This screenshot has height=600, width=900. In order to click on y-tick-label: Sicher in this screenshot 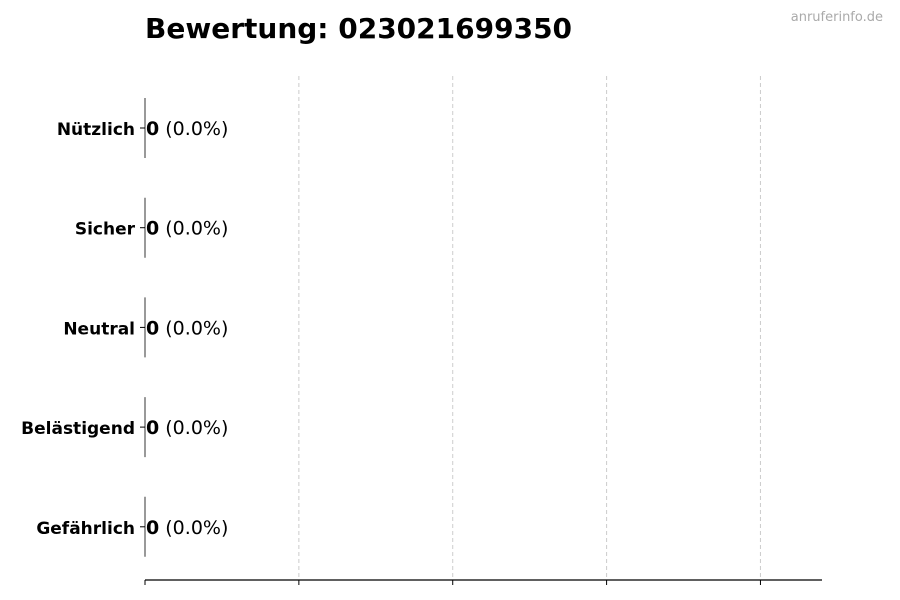, I will do `click(105, 230)`.